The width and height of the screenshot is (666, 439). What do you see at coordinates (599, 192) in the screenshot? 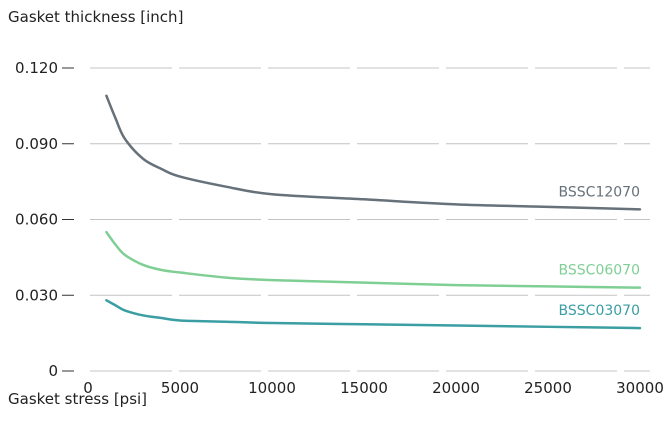
I see `series-label: BSSC12070` at bounding box center [599, 192].